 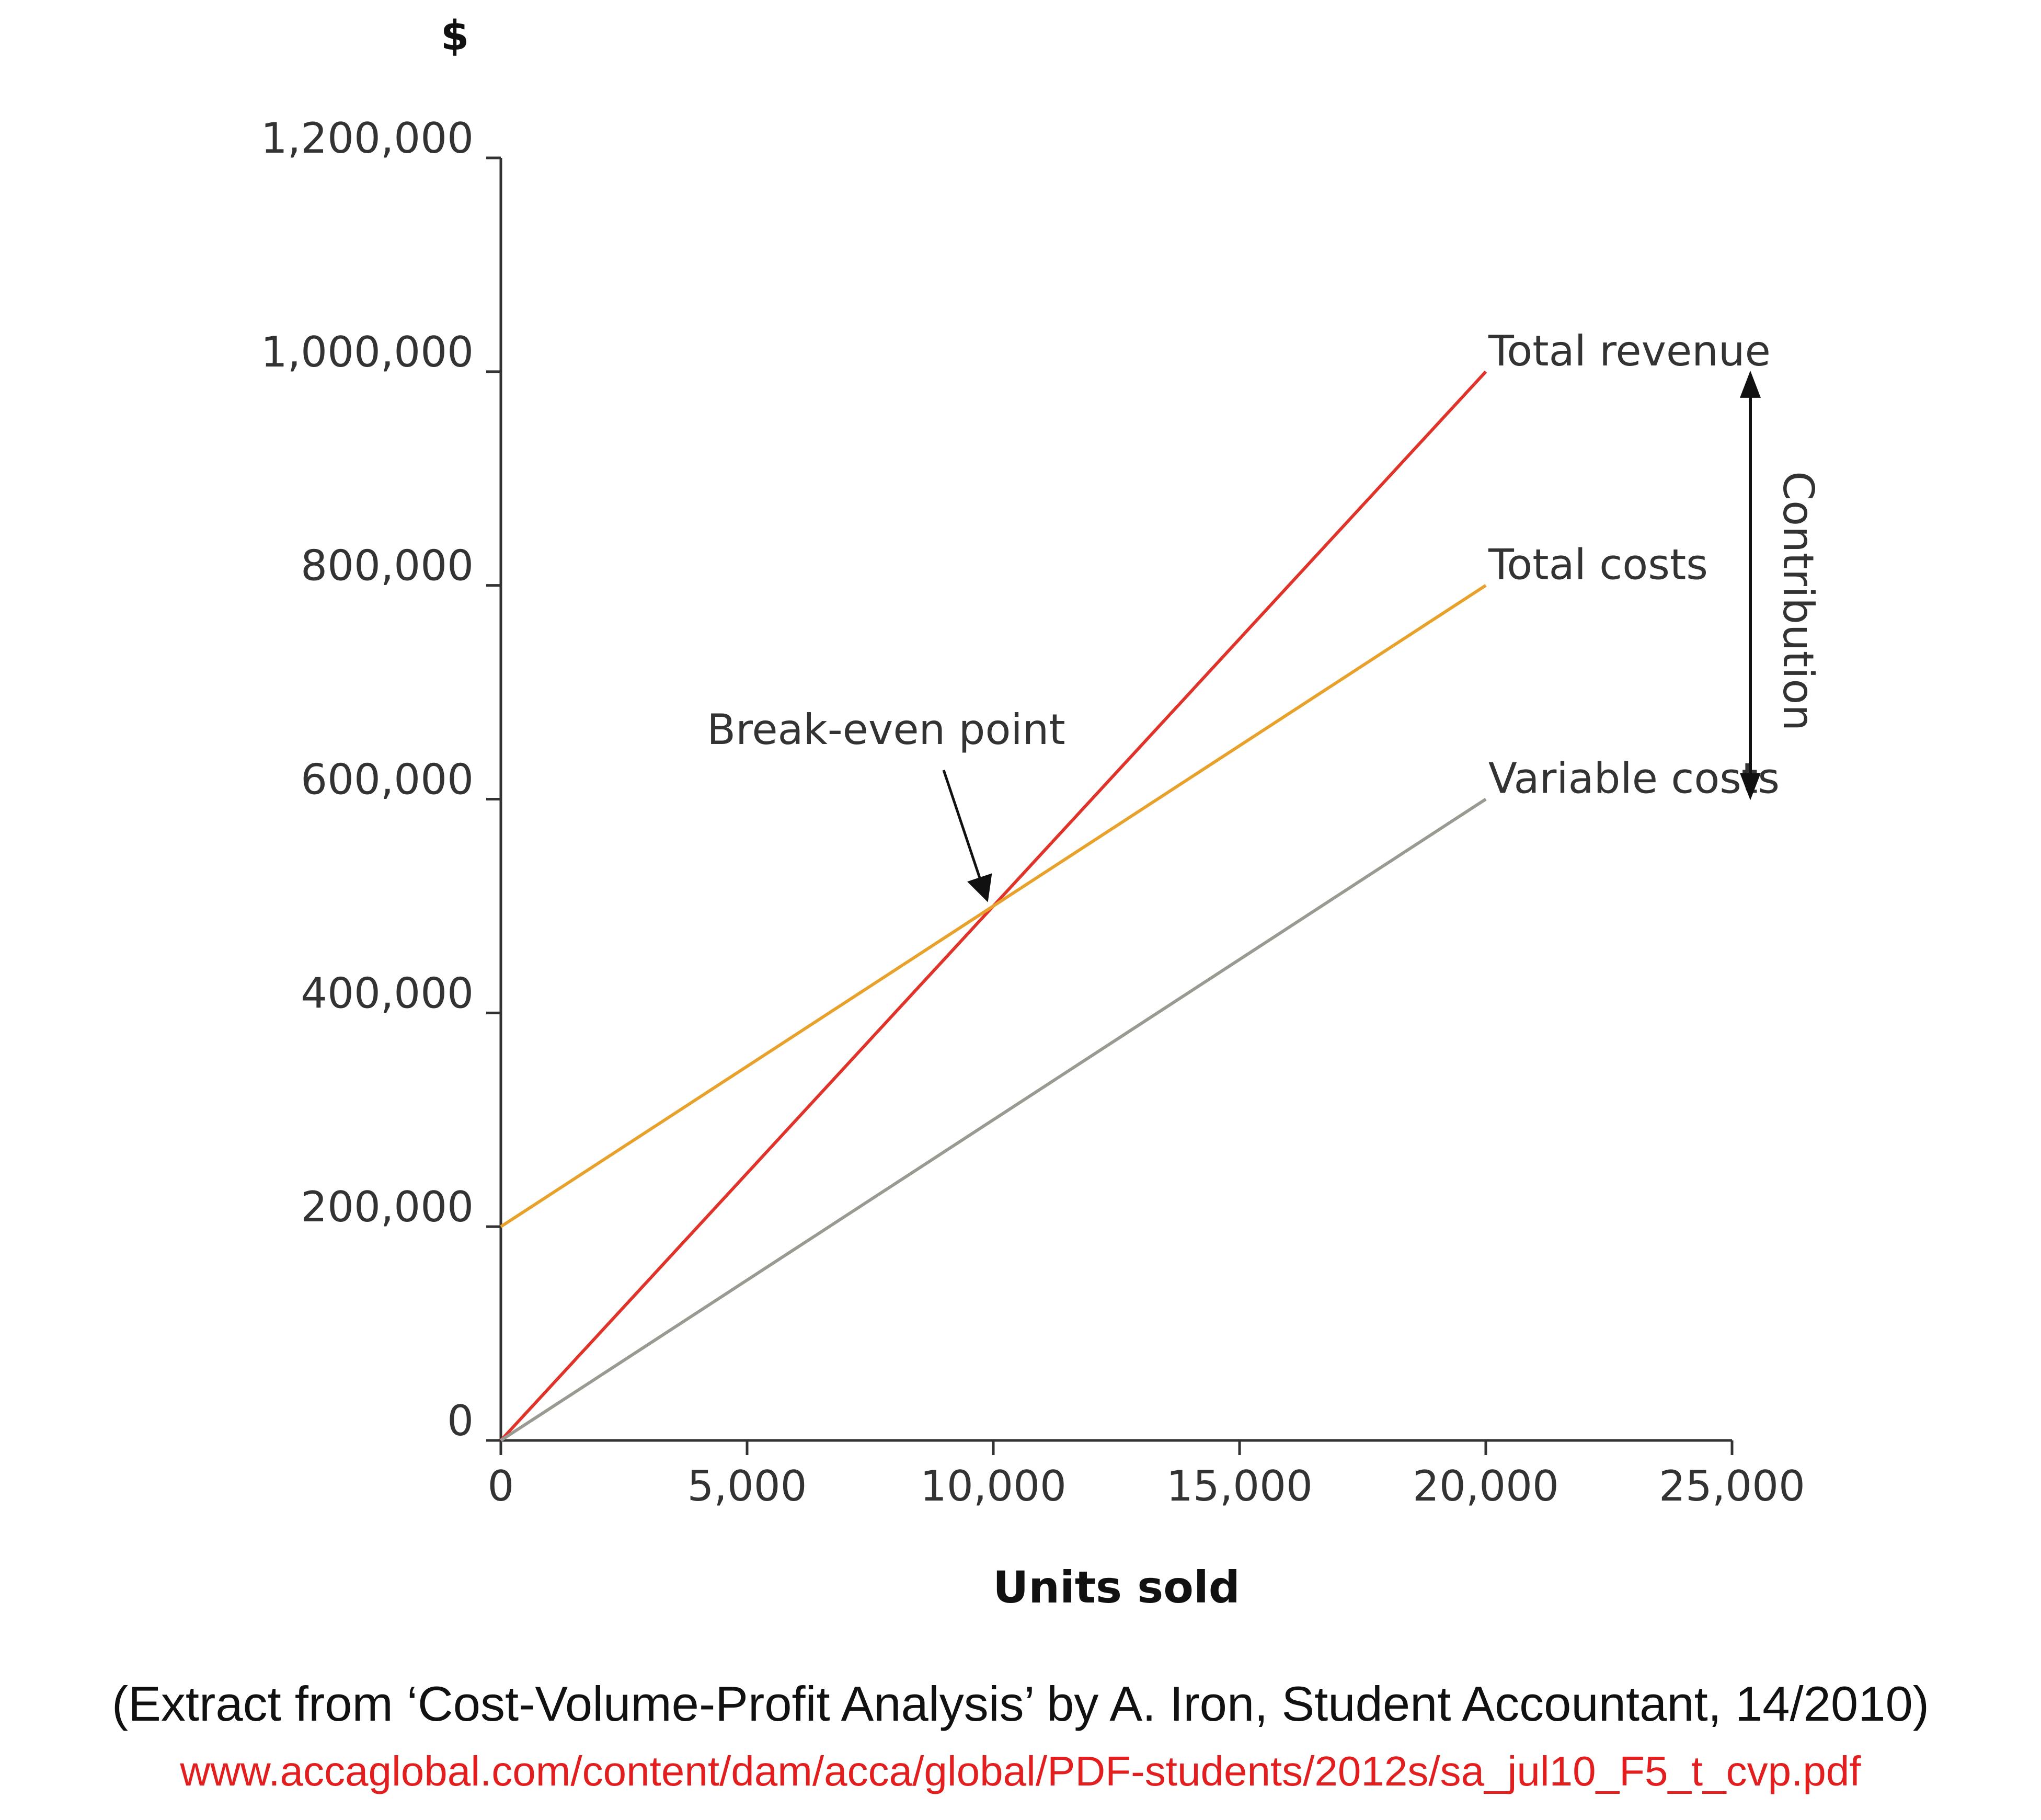 What do you see at coordinates (1750, 384) in the screenshot?
I see `contribution-arrow-up` at bounding box center [1750, 384].